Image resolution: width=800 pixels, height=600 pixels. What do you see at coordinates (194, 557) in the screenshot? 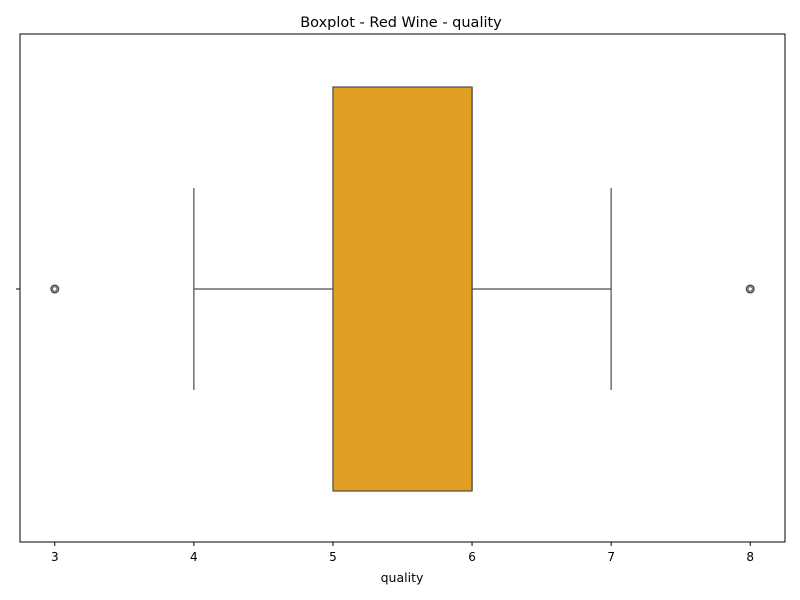
I see `x-tick-label-1: 4` at bounding box center [194, 557].